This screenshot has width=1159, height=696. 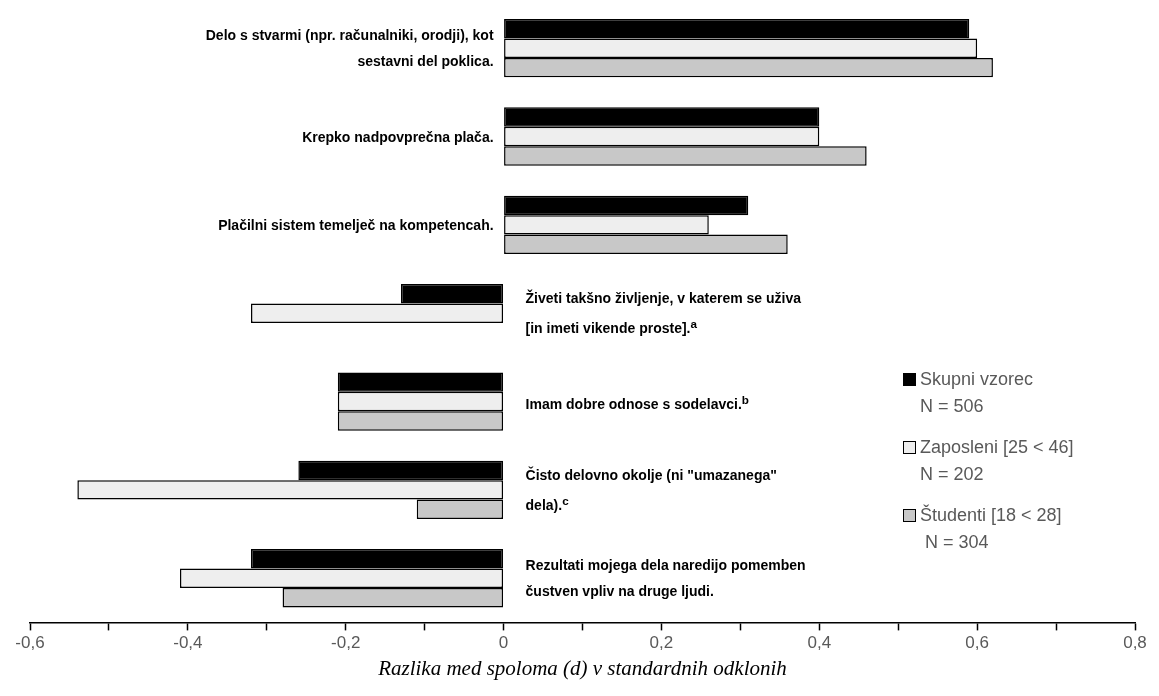 I want to click on x-tick-label: -0,4, so click(x=188, y=643).